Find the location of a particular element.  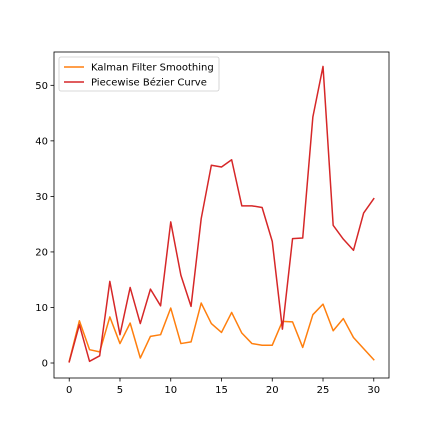

y-tick-label: 50 is located at coordinates (41, 86).